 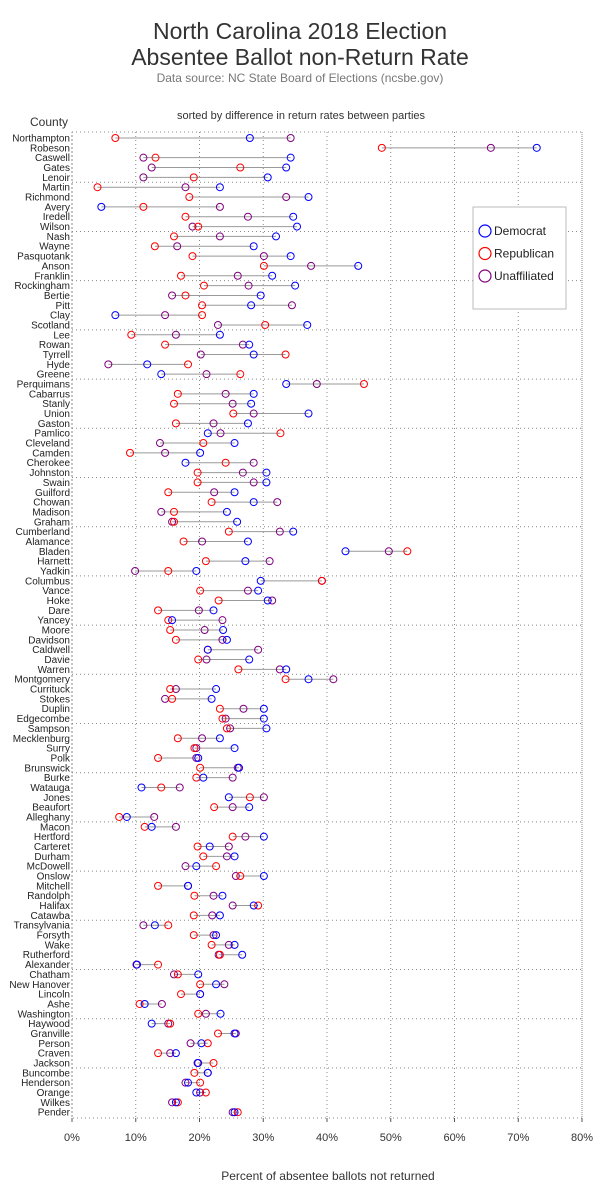 I want to click on county-label: Craven, so click(x=54, y=1054).